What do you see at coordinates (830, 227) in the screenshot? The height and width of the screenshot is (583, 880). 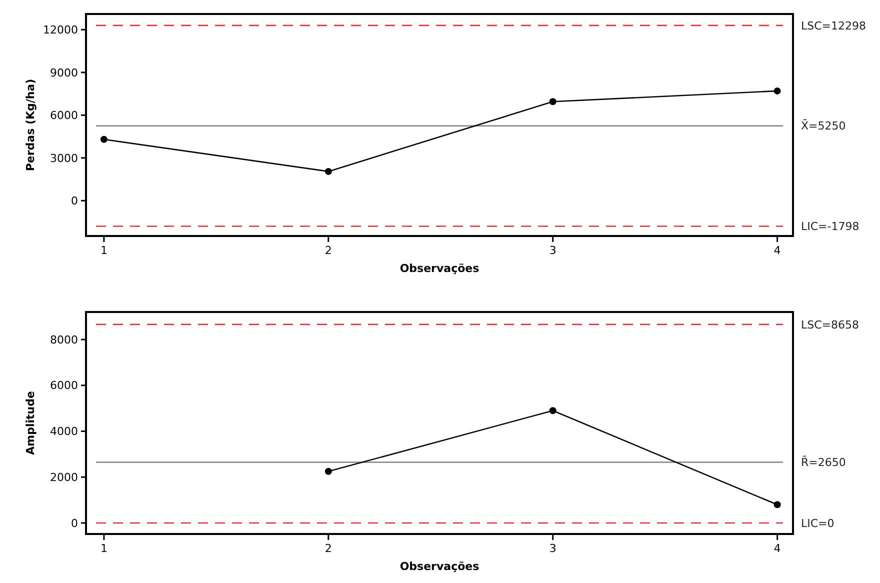 I see `ref-line-label: LIC=-1798` at bounding box center [830, 227].